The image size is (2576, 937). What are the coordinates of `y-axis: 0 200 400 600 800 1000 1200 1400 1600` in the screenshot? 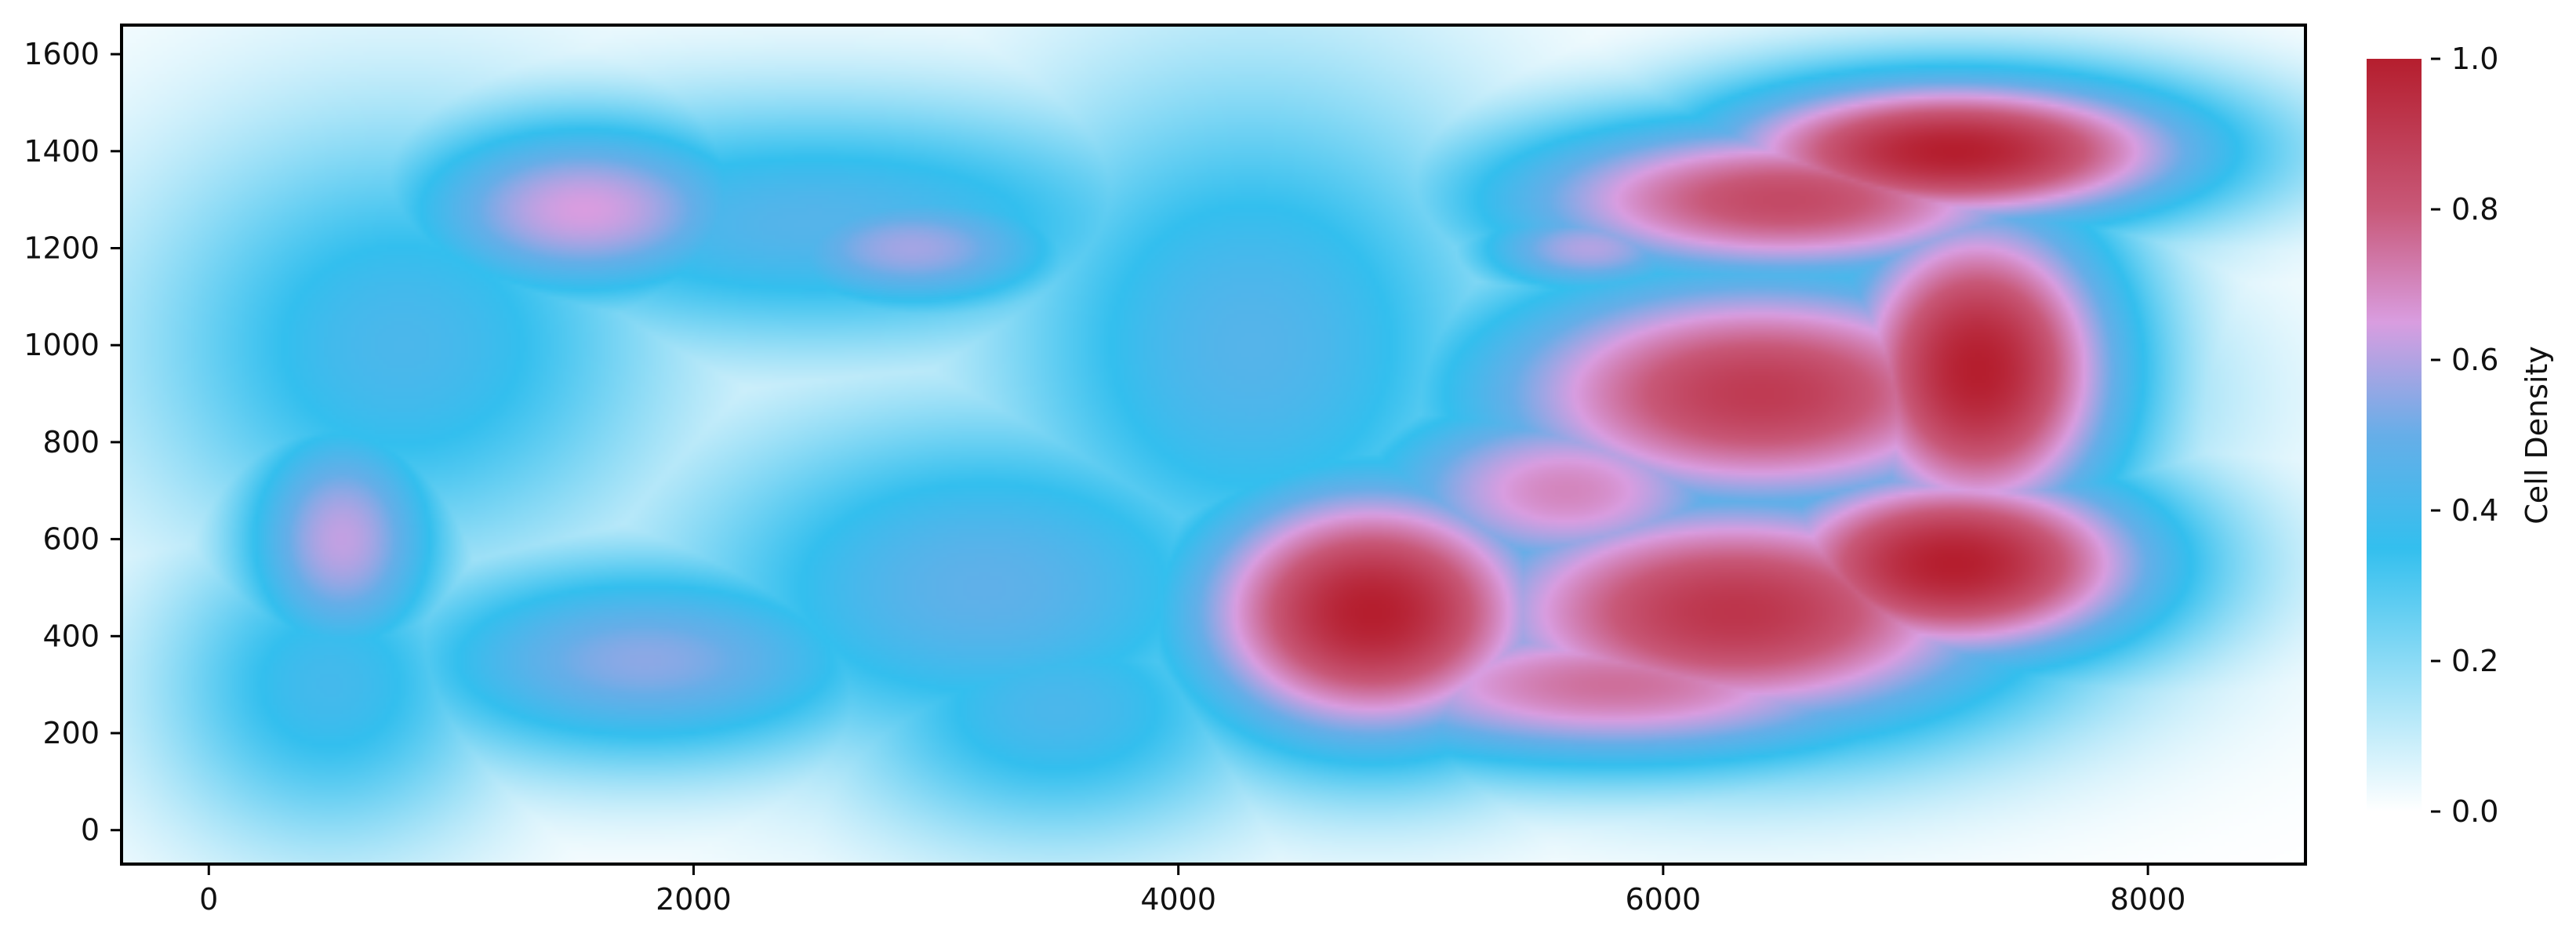 It's located at (73, 443).